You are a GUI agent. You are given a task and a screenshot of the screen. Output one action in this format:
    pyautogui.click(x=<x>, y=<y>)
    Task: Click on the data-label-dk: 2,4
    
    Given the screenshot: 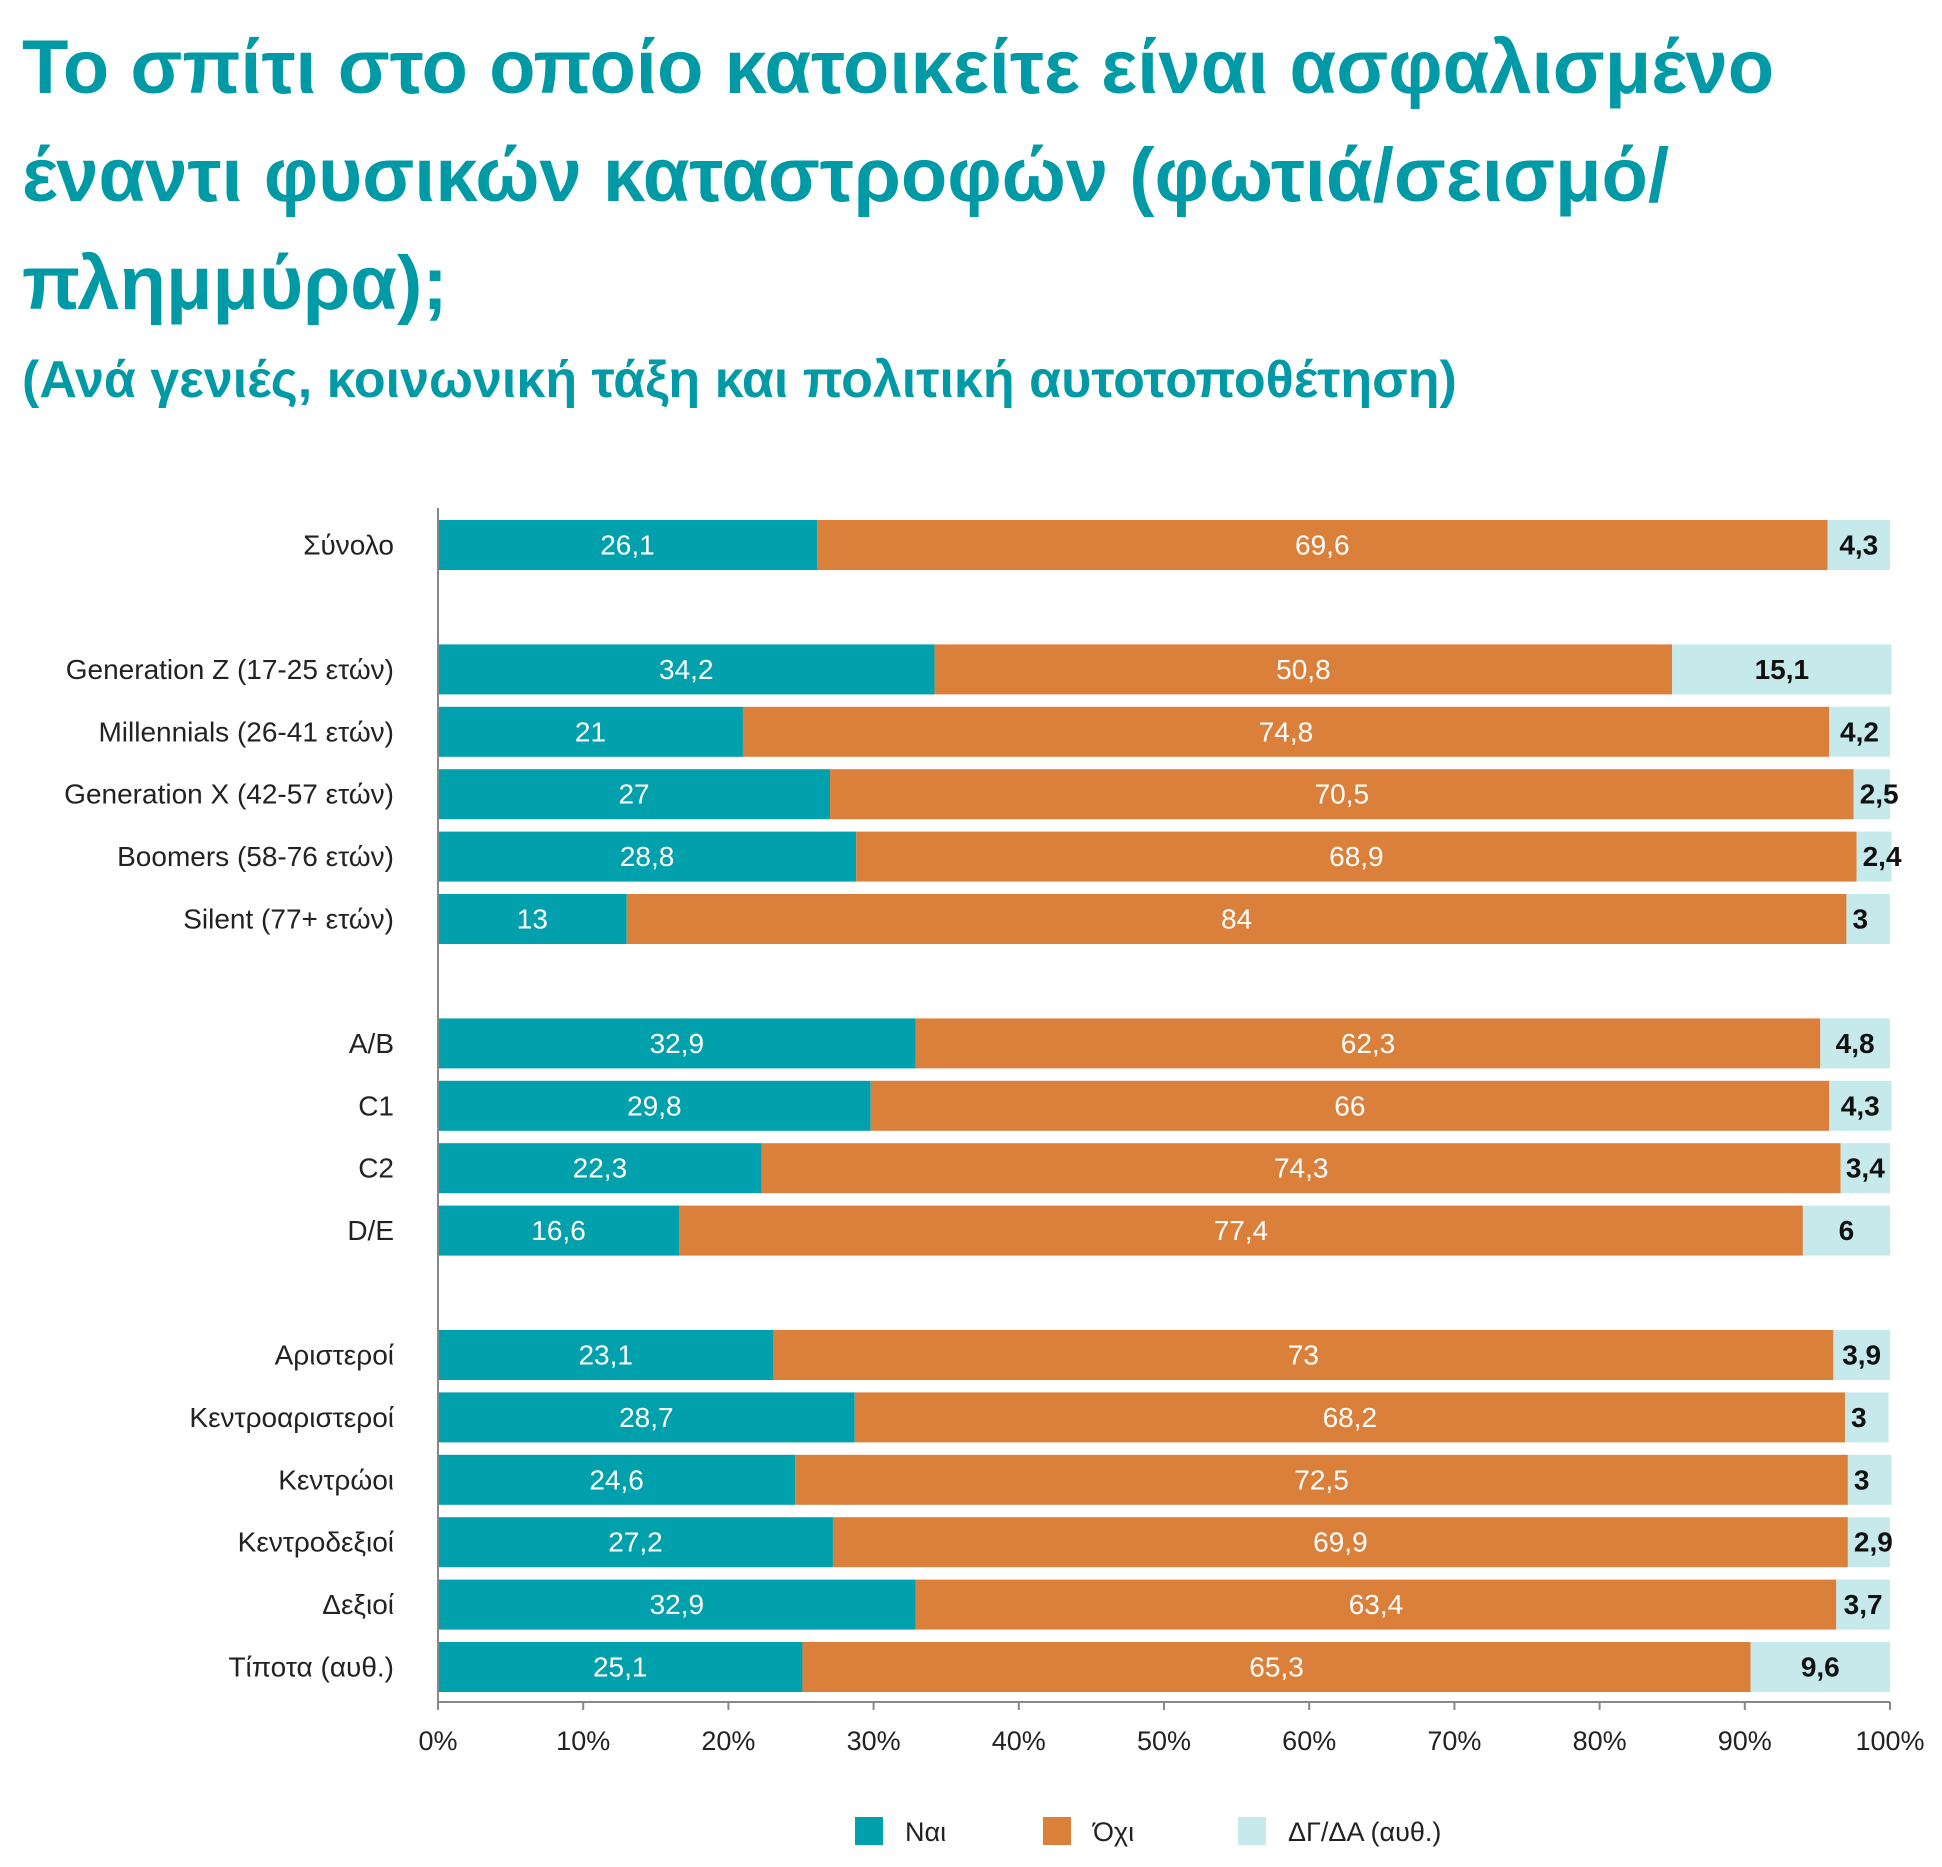 What is the action you would take?
    pyautogui.click(x=1882, y=856)
    